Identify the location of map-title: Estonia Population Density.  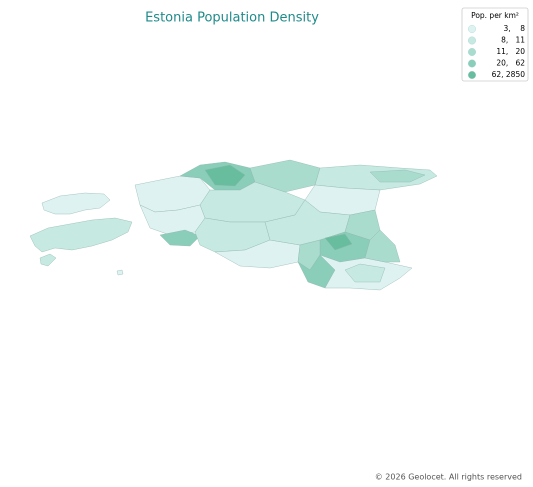
(232, 18).